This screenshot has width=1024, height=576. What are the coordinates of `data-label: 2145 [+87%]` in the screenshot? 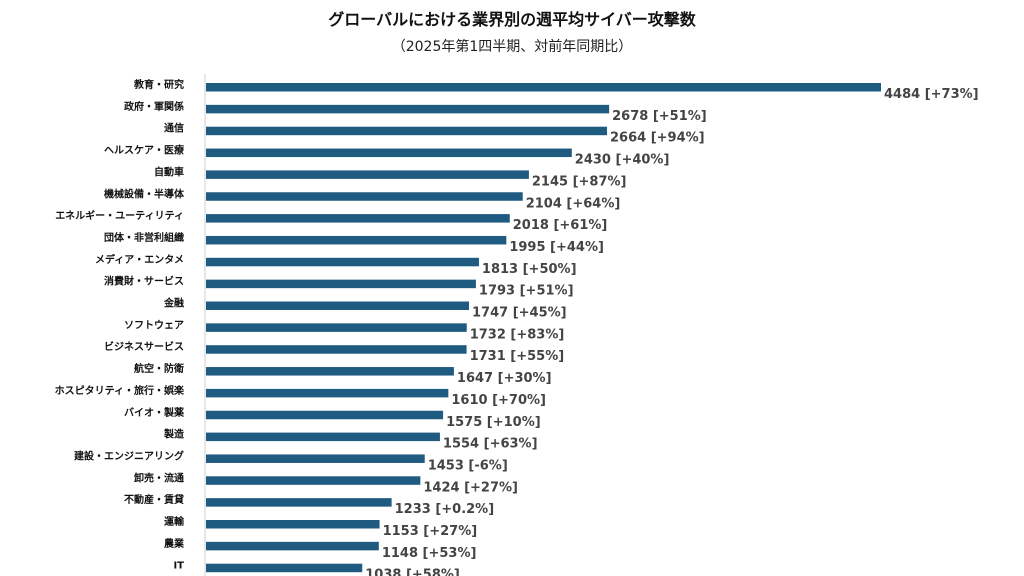 It's located at (579, 181).